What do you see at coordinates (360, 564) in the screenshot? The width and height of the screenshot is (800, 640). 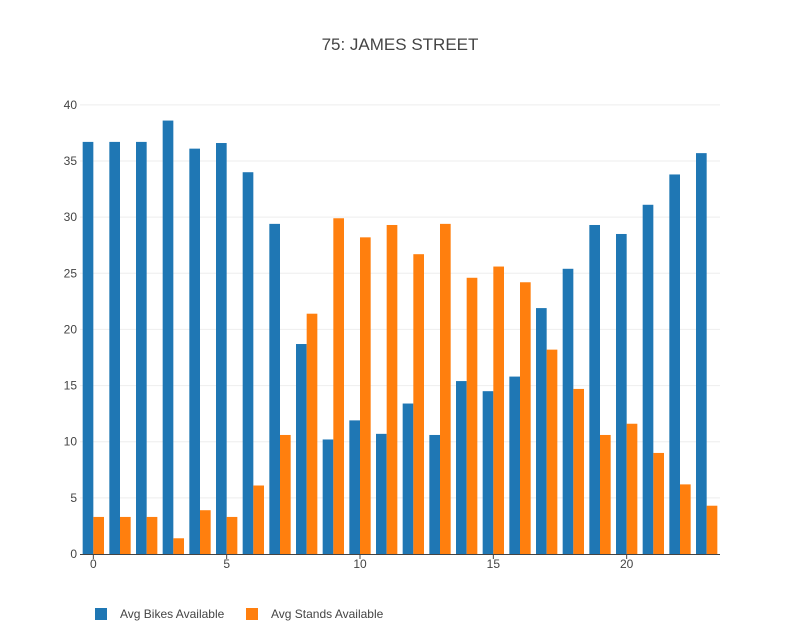 I see `x-tick-label: 10` at bounding box center [360, 564].